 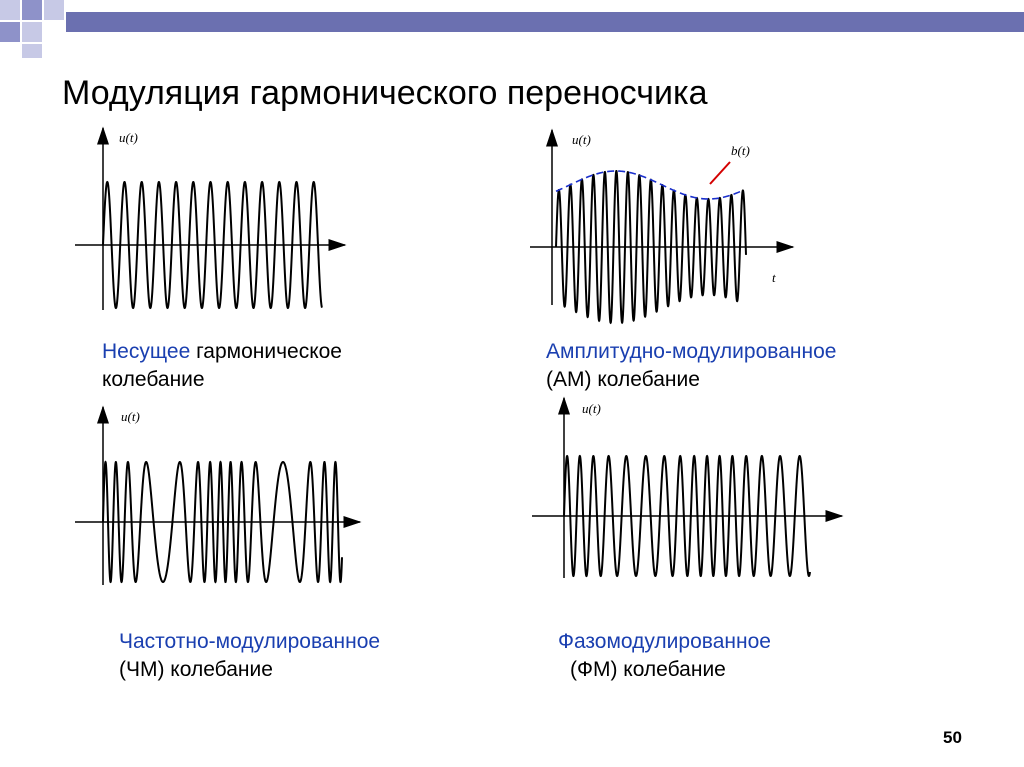 I want to click on carrier-caption: Несущее гармоническое колебание, so click(x=222, y=366).